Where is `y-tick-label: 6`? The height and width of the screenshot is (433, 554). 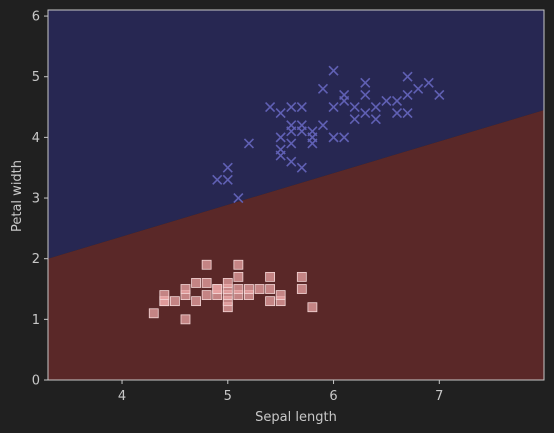 y-tick-label: 6 is located at coordinates (36, 17).